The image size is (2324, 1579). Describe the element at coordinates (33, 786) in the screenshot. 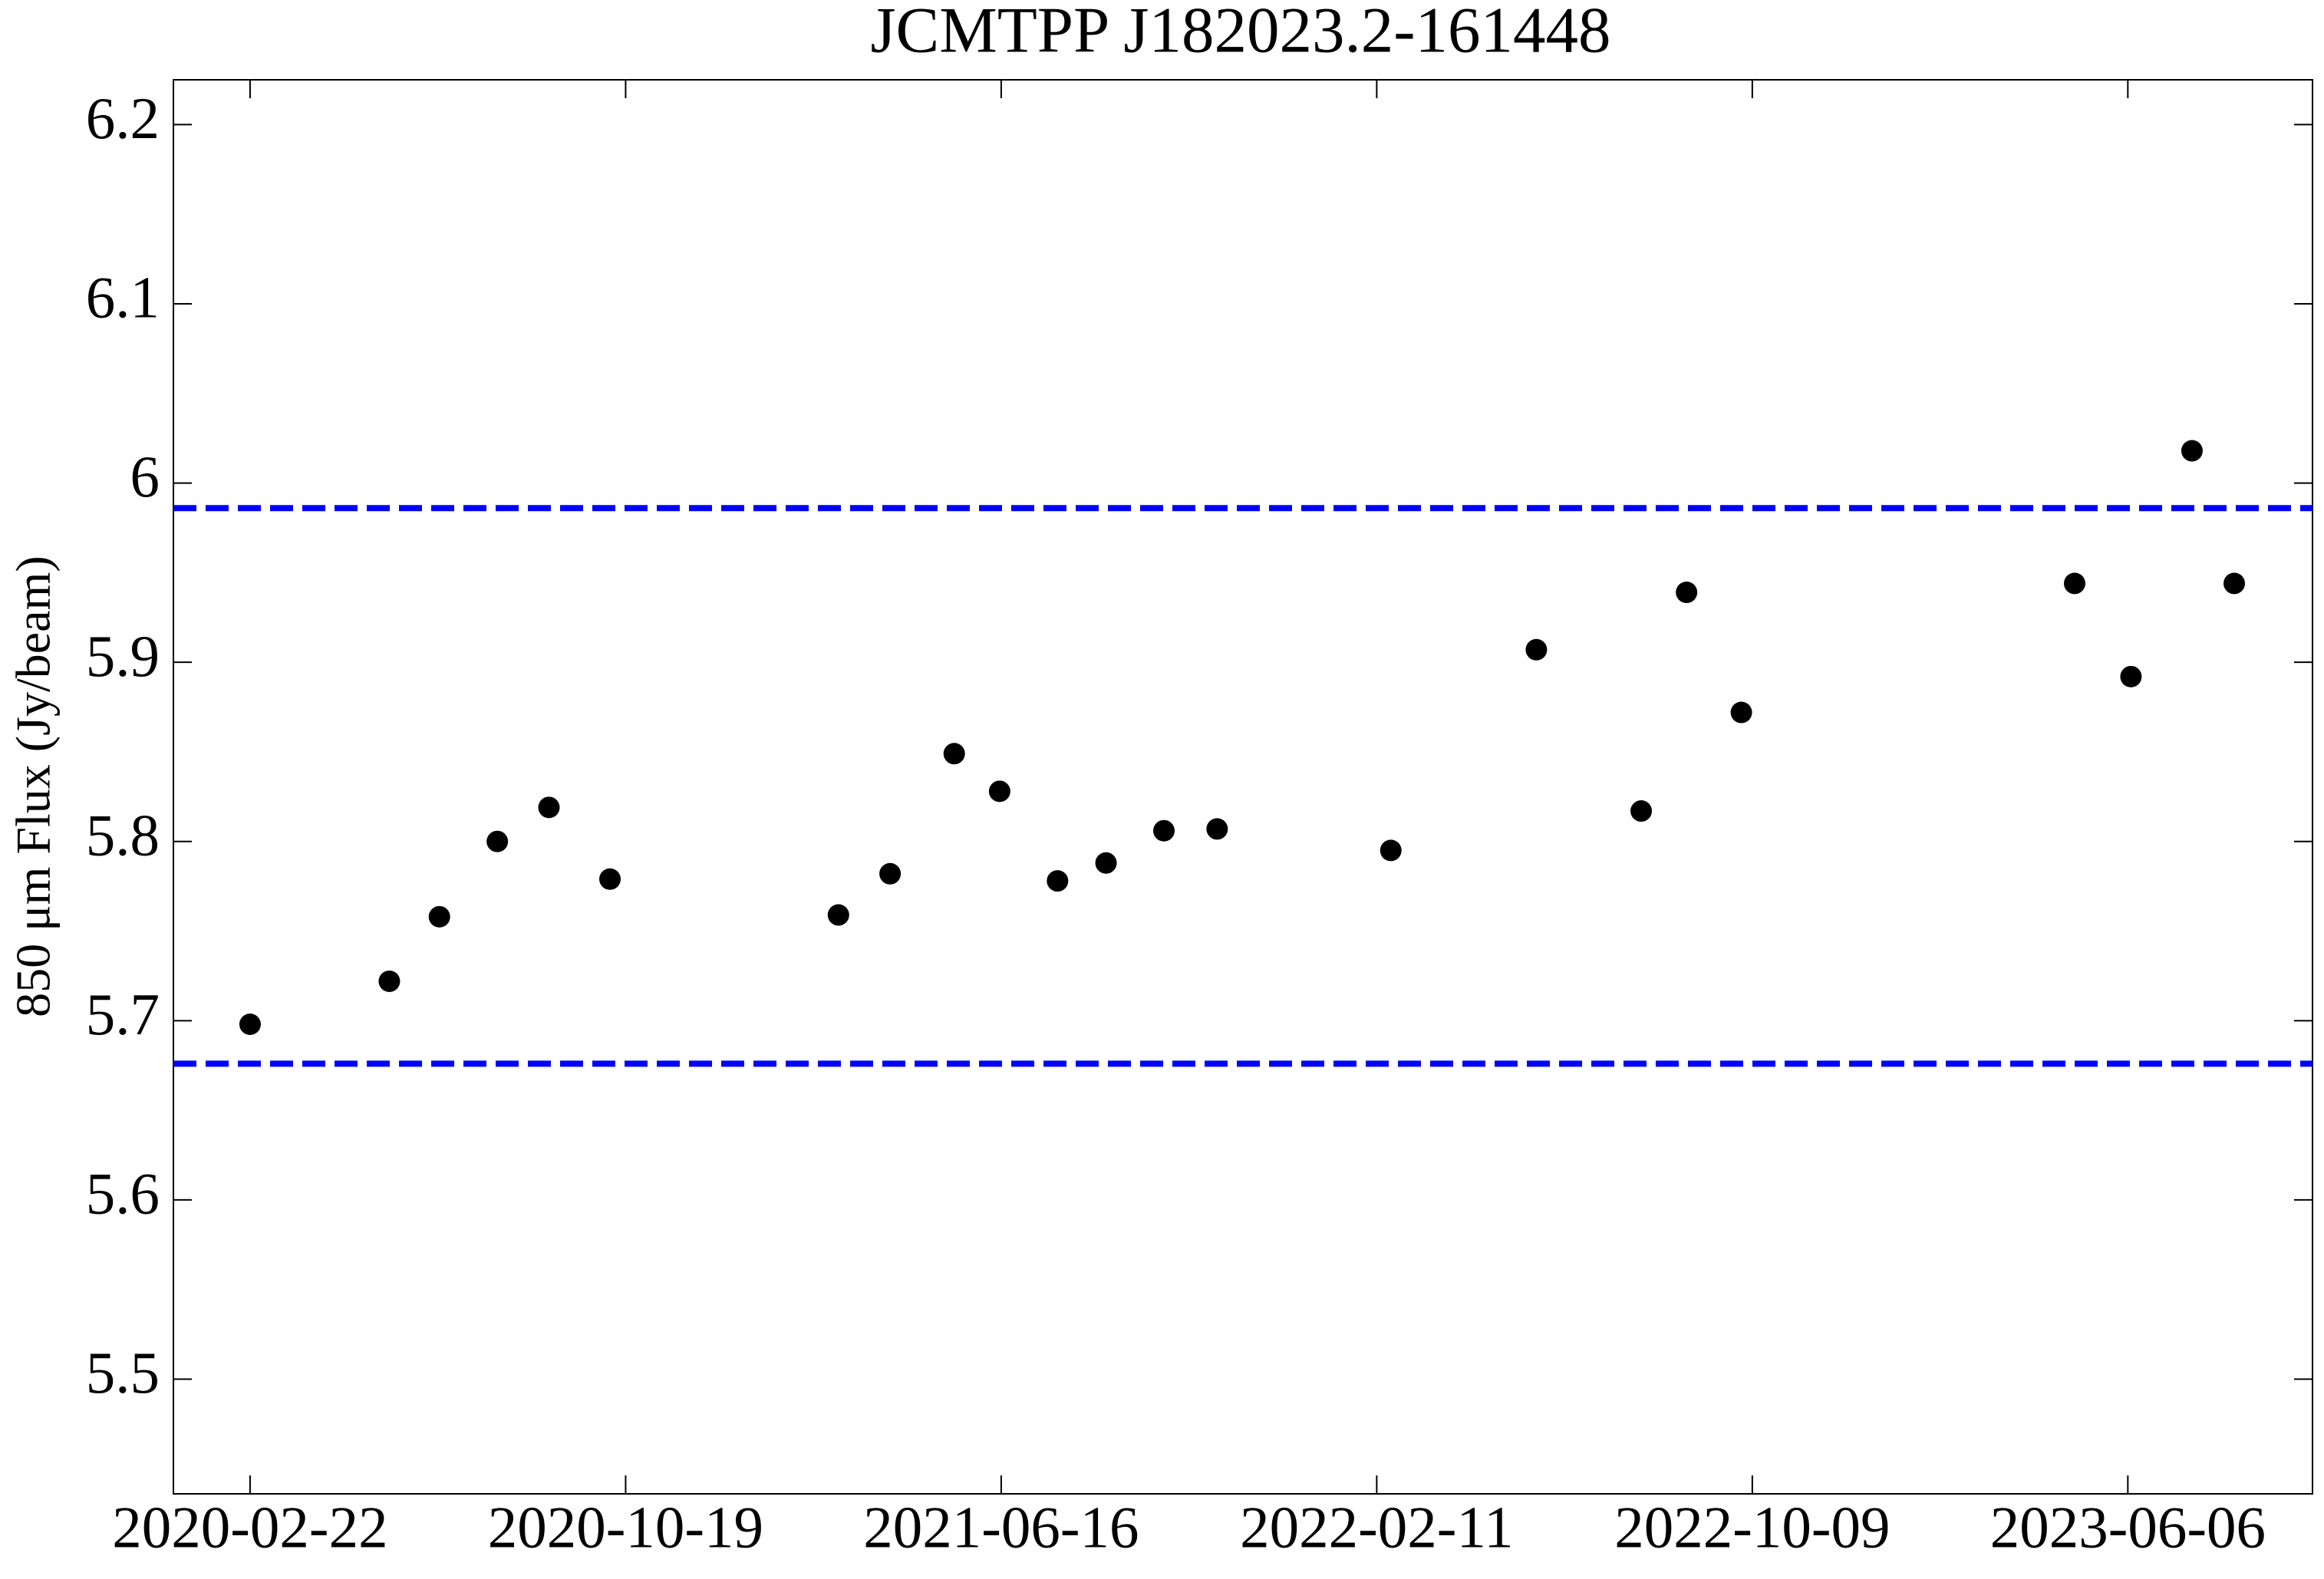

I see `y-axis-label: 850 μm Flux (Jy/beam)` at that location.